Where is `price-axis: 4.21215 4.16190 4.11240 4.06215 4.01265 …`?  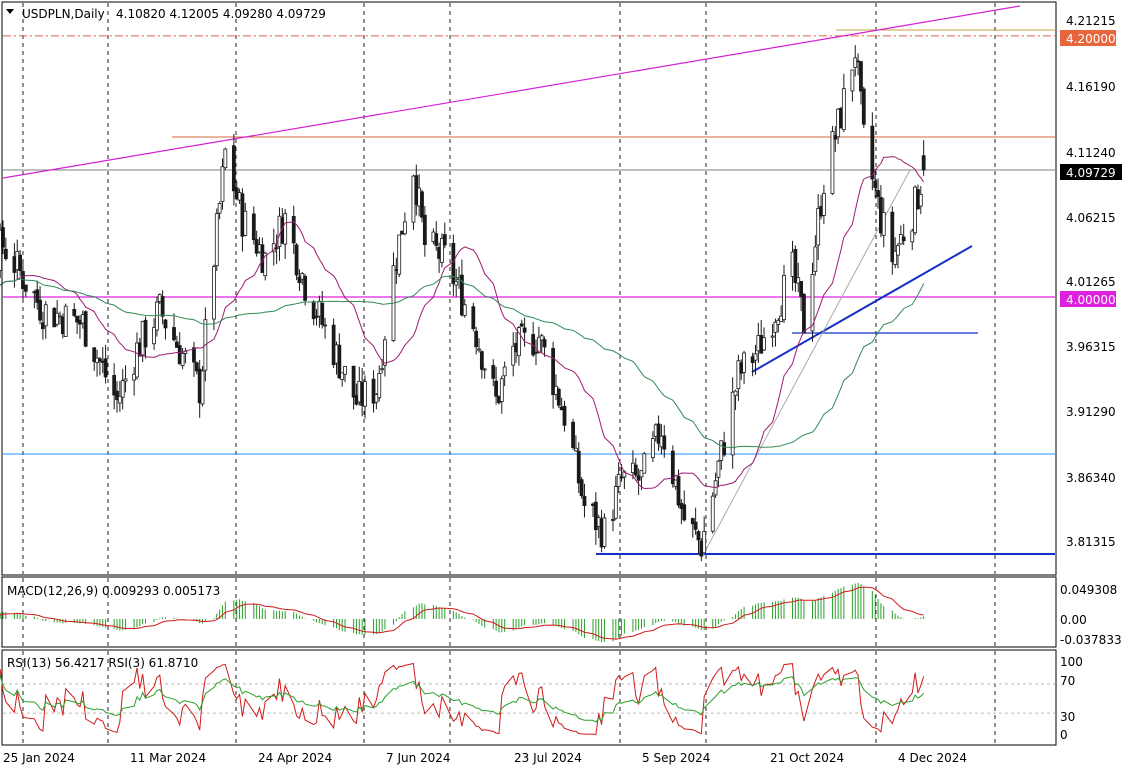 price-axis: 4.21215 4.16190 4.11240 4.06215 4.01265 … is located at coordinates (1091, 281).